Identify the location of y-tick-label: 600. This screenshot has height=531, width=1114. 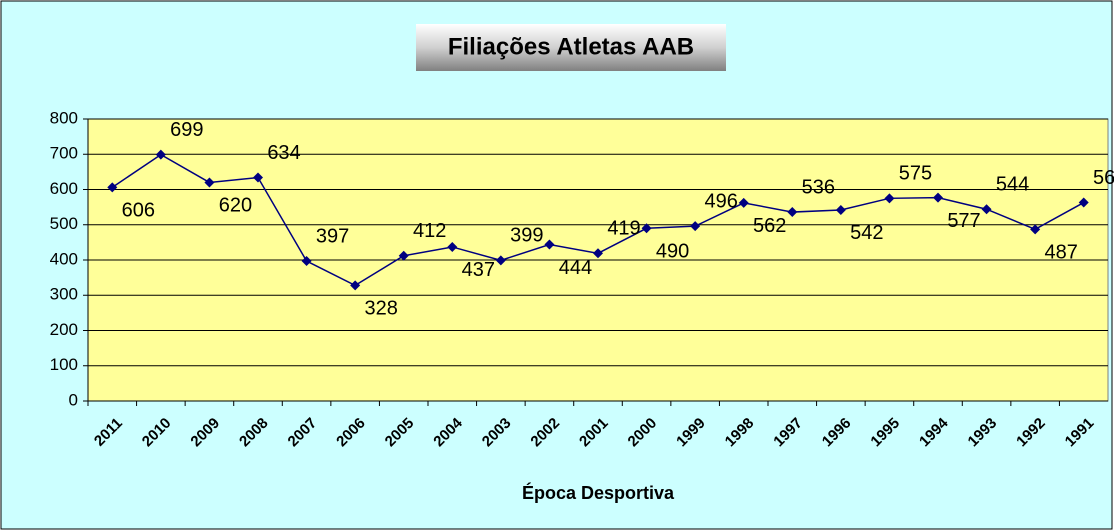
(64, 188).